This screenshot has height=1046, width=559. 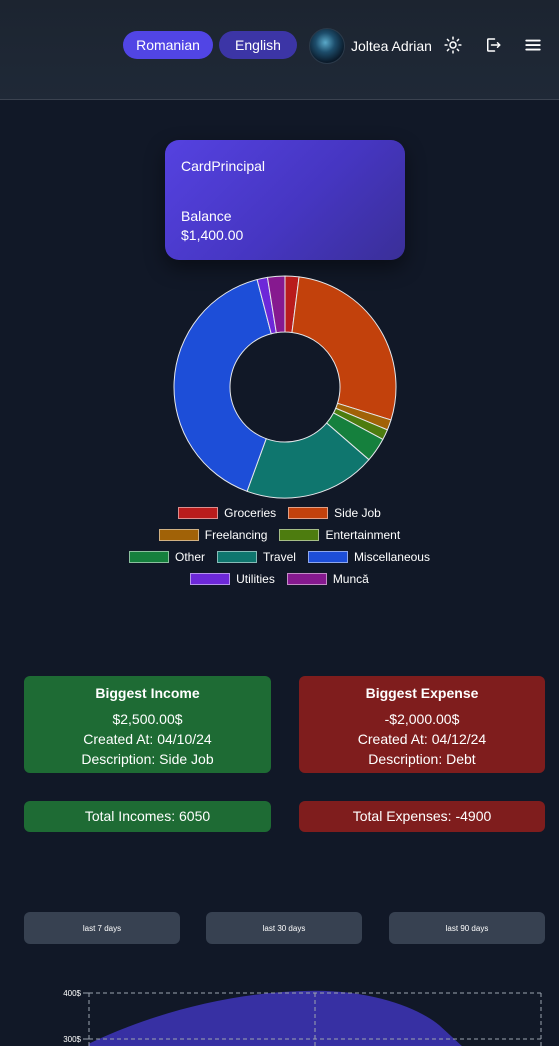 What do you see at coordinates (391, 557) in the screenshot?
I see `legend-label: Miscellaneous` at bounding box center [391, 557].